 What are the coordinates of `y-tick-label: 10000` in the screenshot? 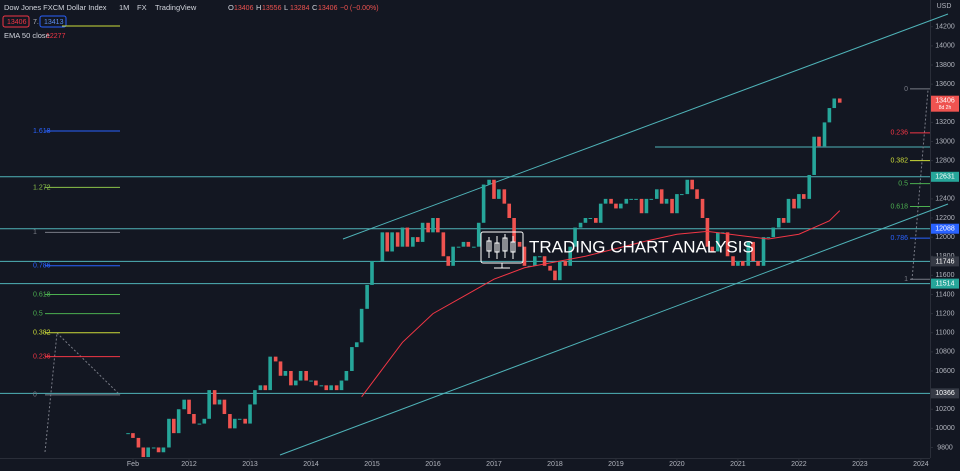 It's located at (945, 428).